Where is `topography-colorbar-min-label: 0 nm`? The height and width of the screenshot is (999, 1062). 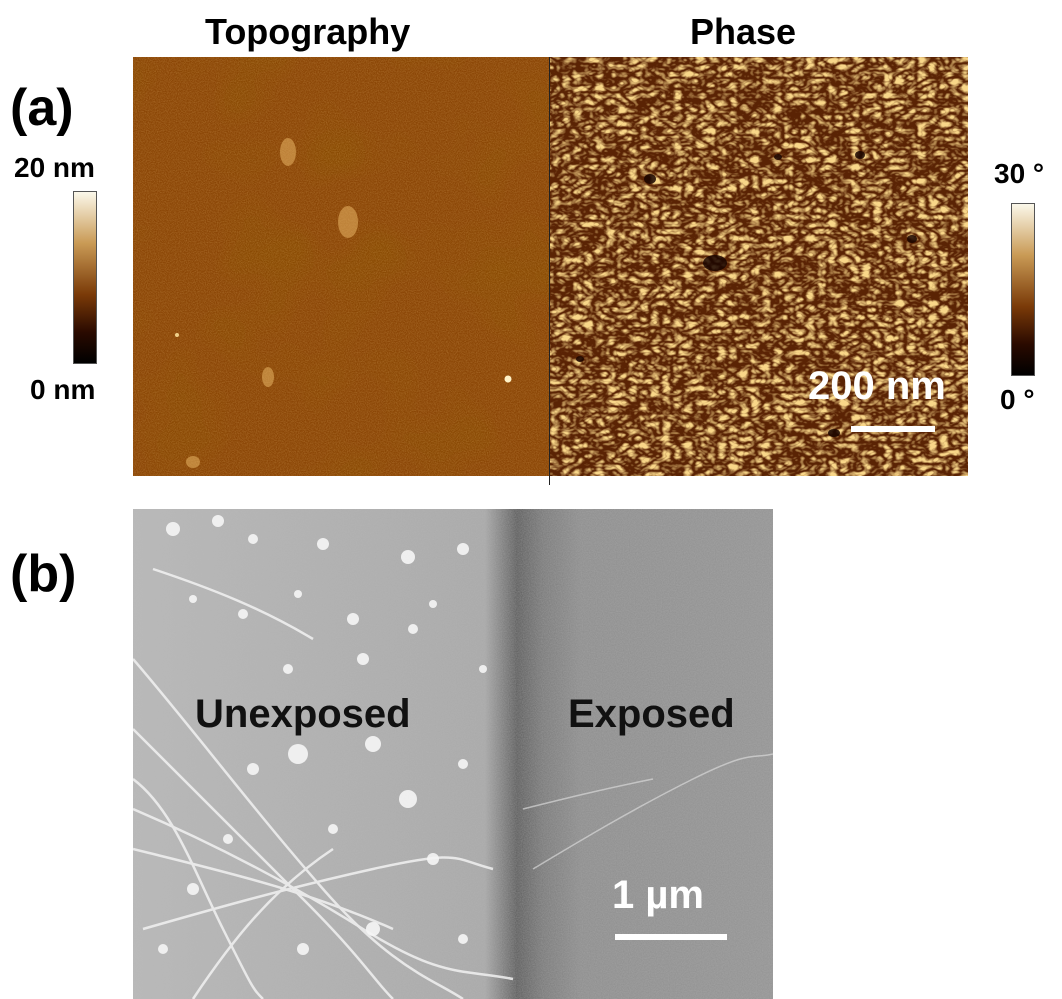 topography-colorbar-min-label: 0 nm is located at coordinates (63, 389).